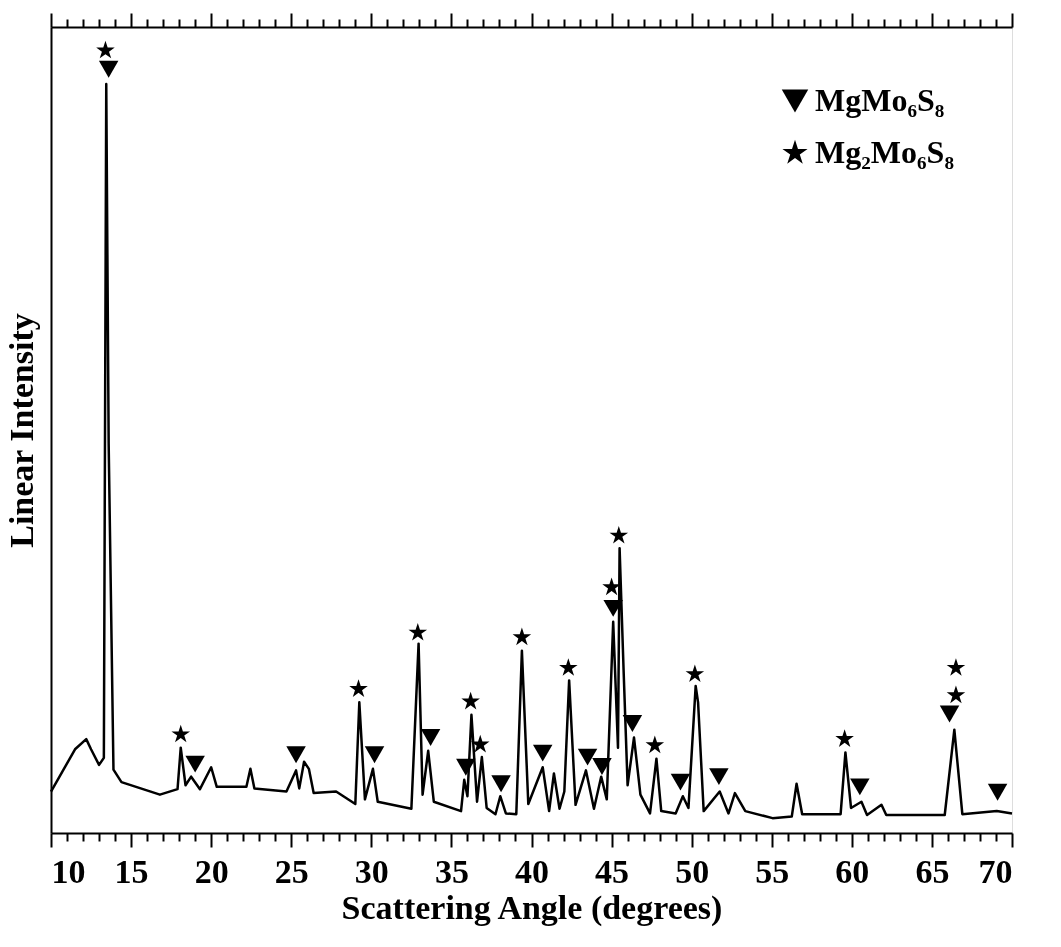 This screenshot has height=947, width=1061. I want to click on x-tick-label: 60, so click(852, 871).